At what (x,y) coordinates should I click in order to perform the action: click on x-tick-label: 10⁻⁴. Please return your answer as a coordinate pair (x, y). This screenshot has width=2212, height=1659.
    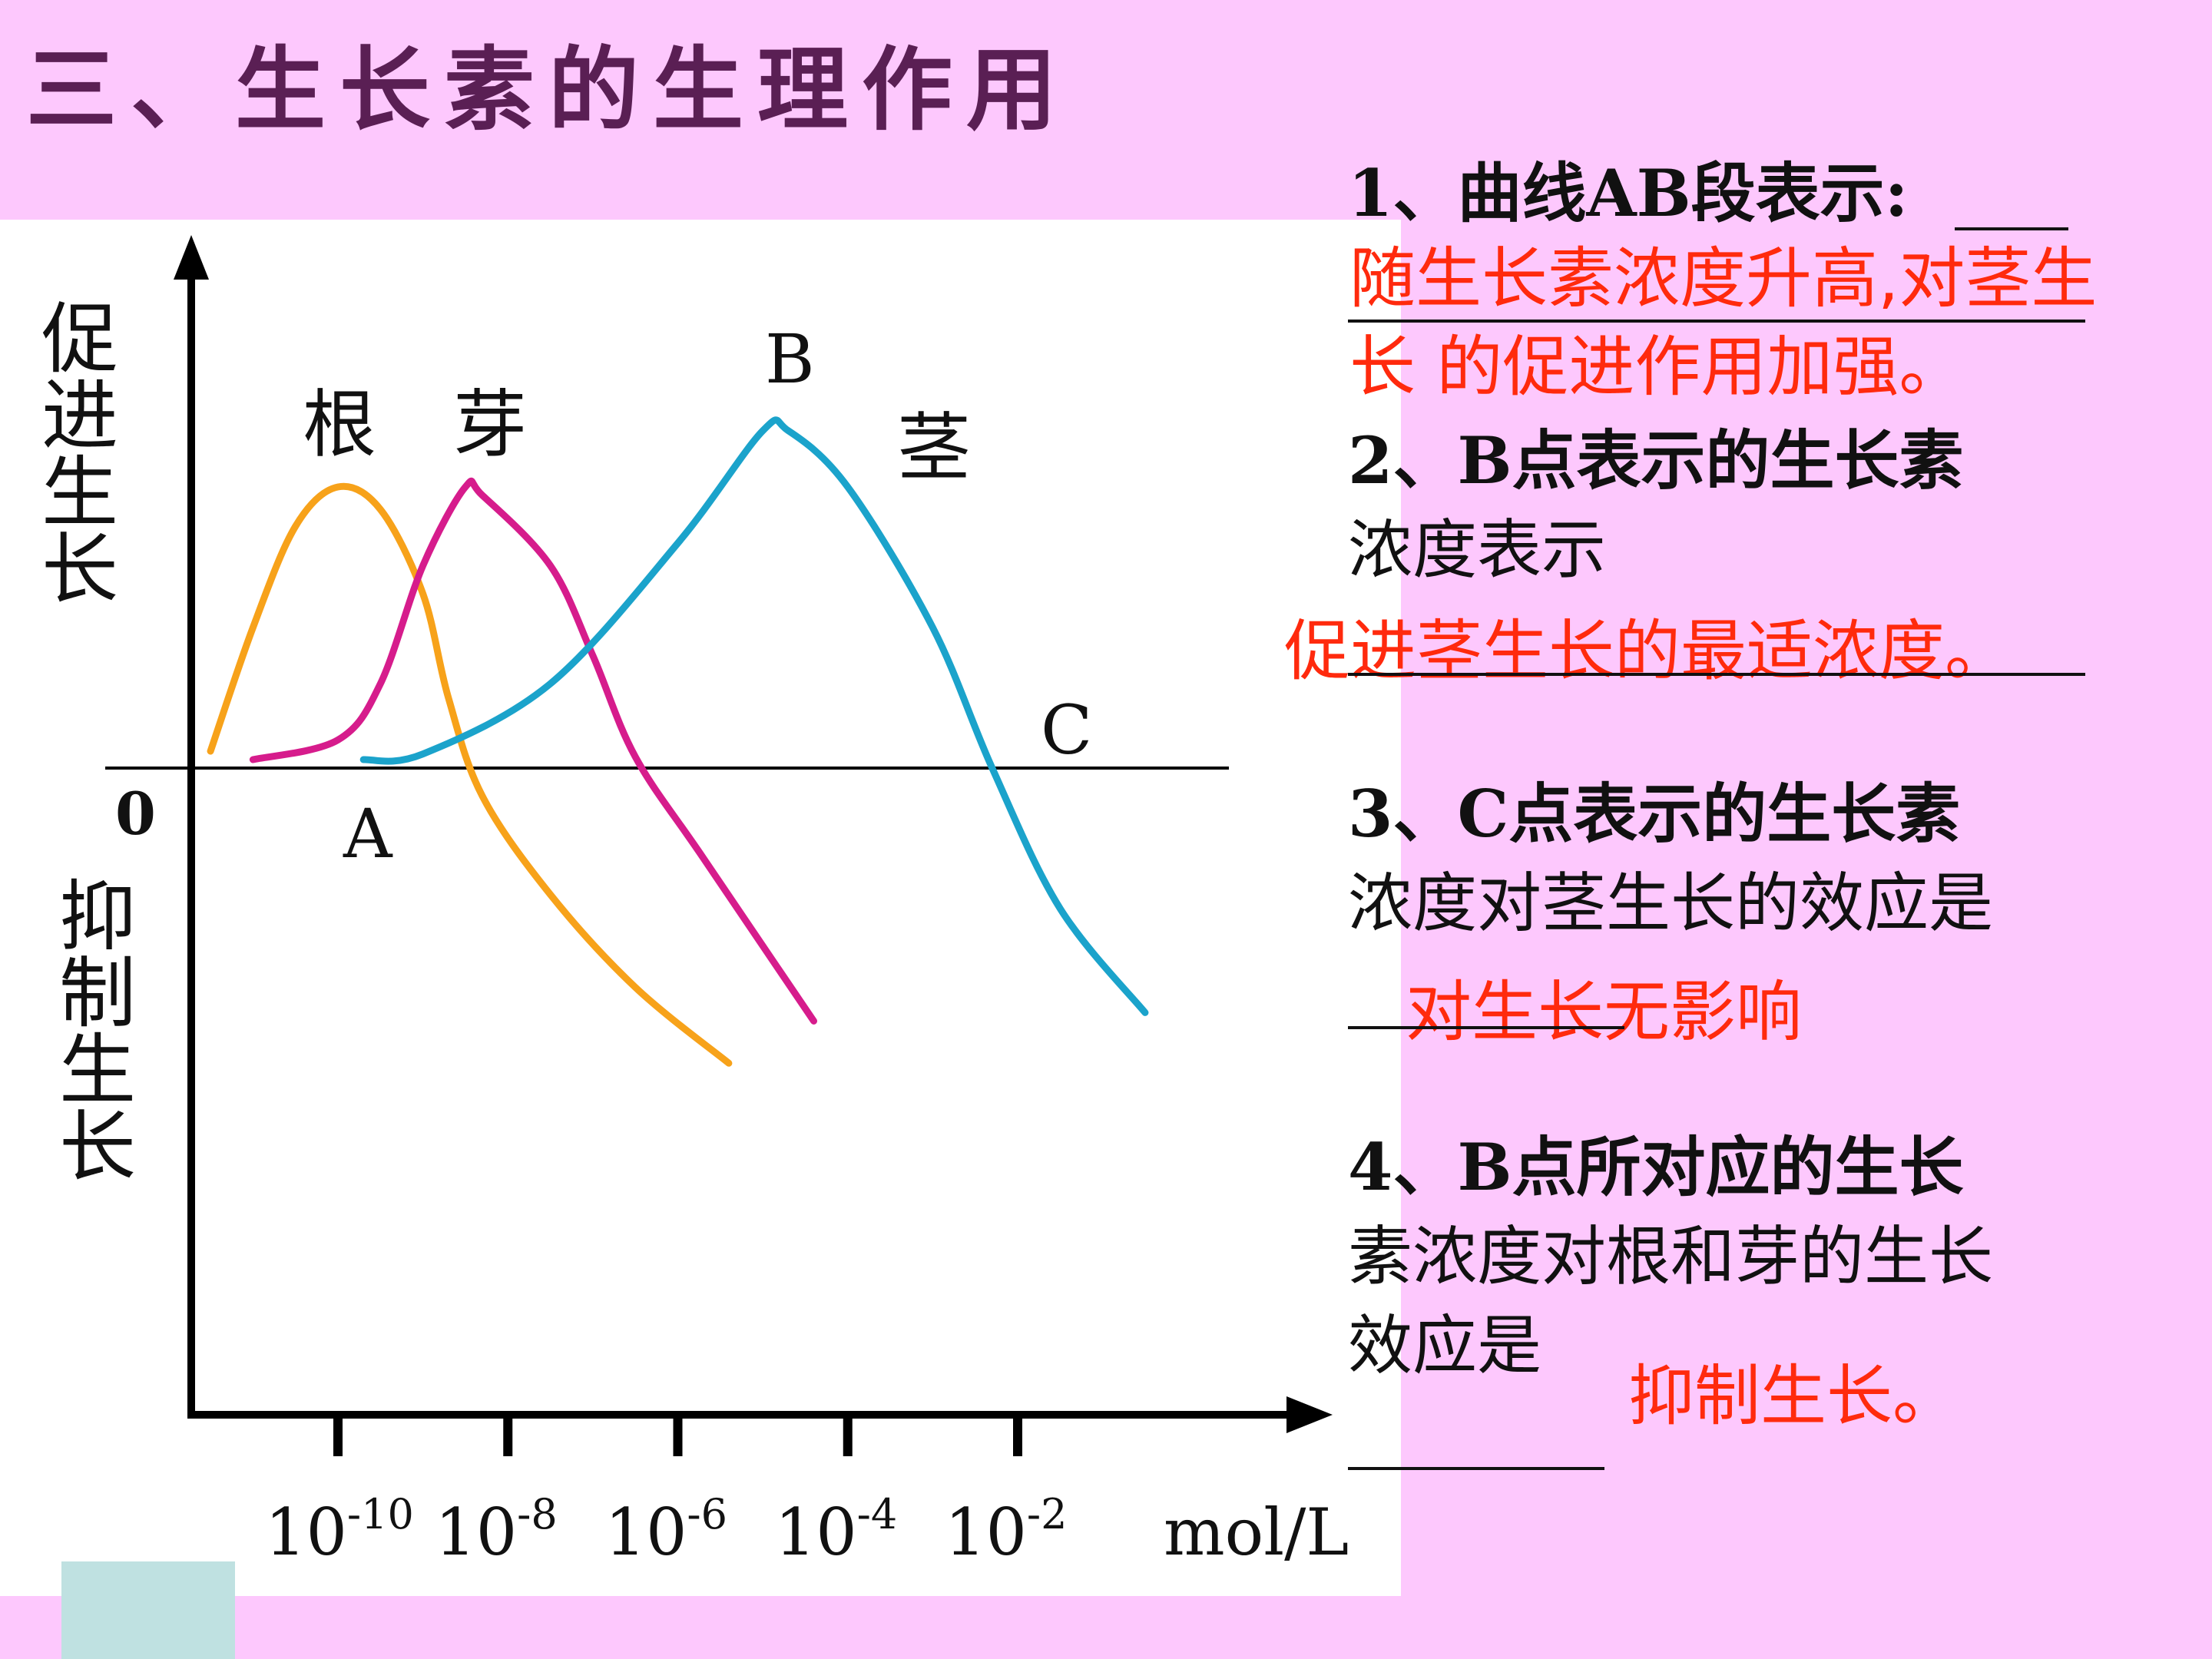
    Looking at the image, I should click on (837, 1530).